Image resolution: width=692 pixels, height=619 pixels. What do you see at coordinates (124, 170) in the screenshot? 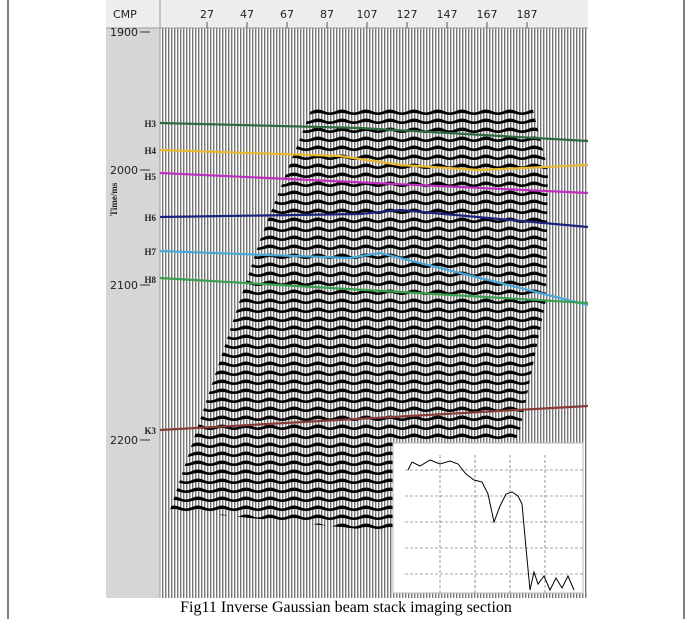
I see `time-tick-label: 2000` at bounding box center [124, 170].